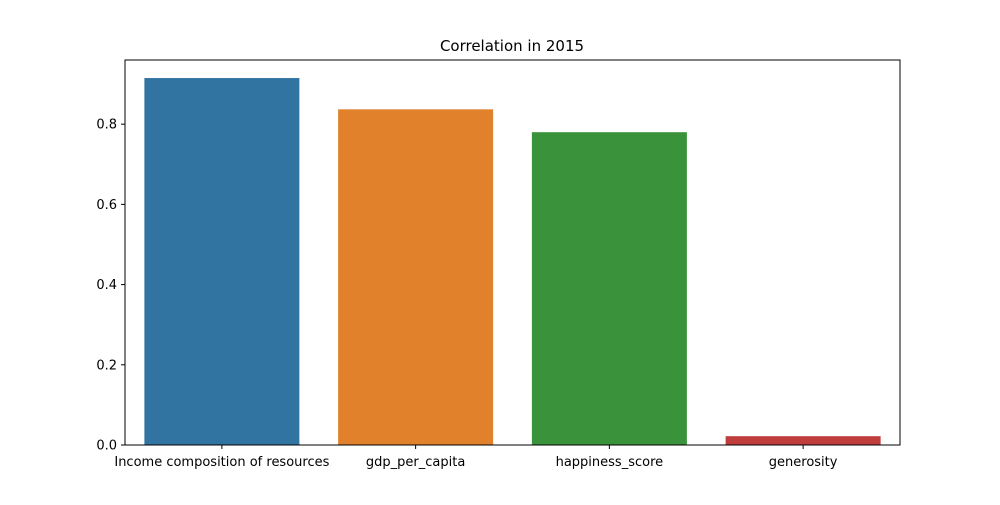 The height and width of the screenshot is (505, 1000). Describe the element at coordinates (106, 285) in the screenshot. I see `y-tick-label: 0.4` at that location.